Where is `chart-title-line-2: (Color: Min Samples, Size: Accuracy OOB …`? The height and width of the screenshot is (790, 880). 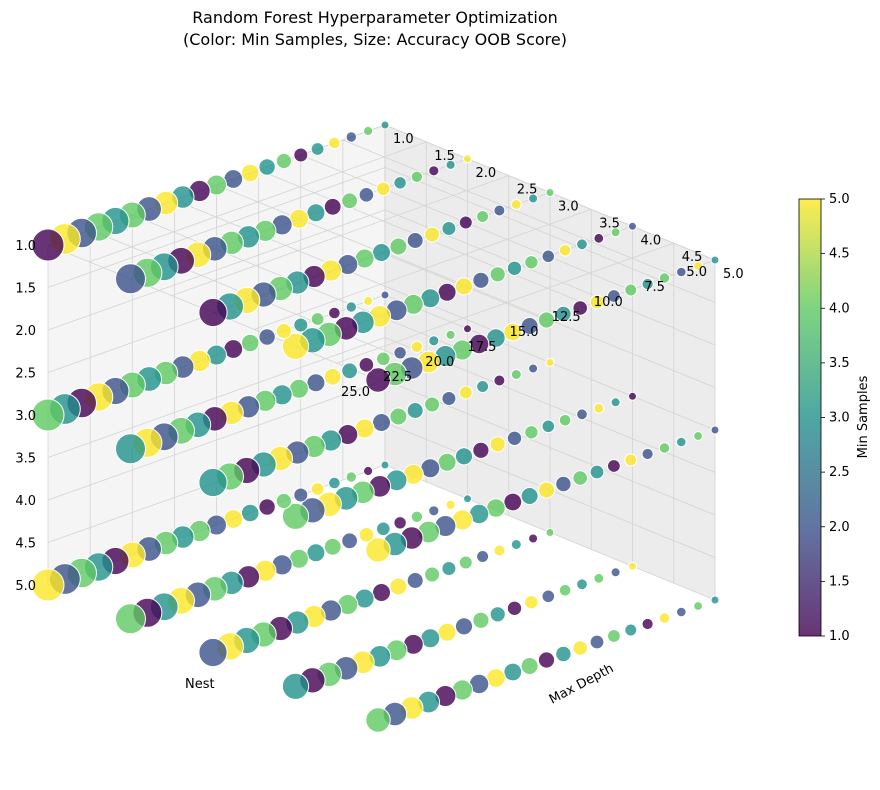
chart-title-line-2: (Color: Min Samples, Size: Accuracy OOB … is located at coordinates (375, 39).